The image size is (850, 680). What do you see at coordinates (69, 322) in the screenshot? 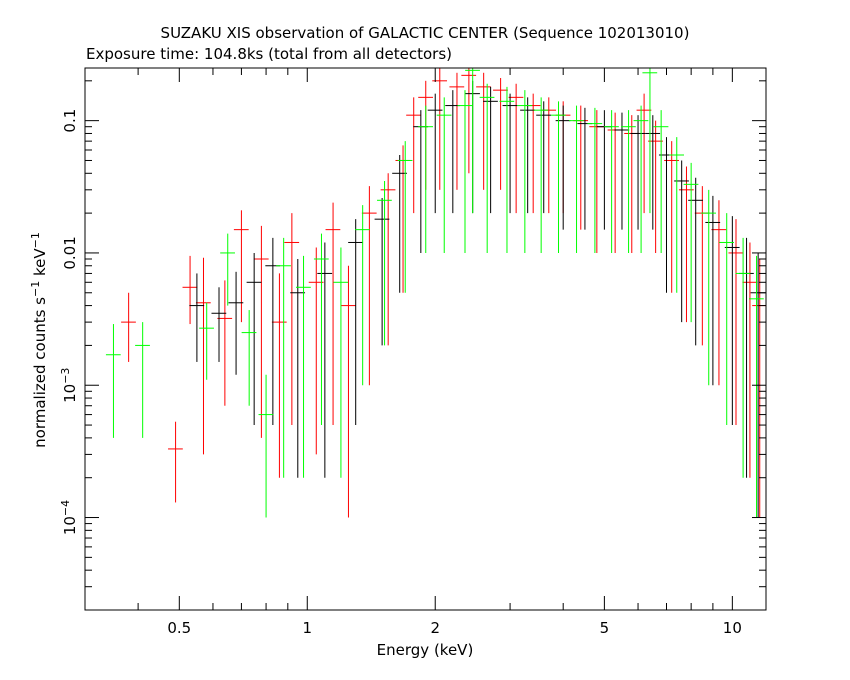
I see `y-tick-labels: 0.1 0.01 10−3 10−4` at bounding box center [69, 322].